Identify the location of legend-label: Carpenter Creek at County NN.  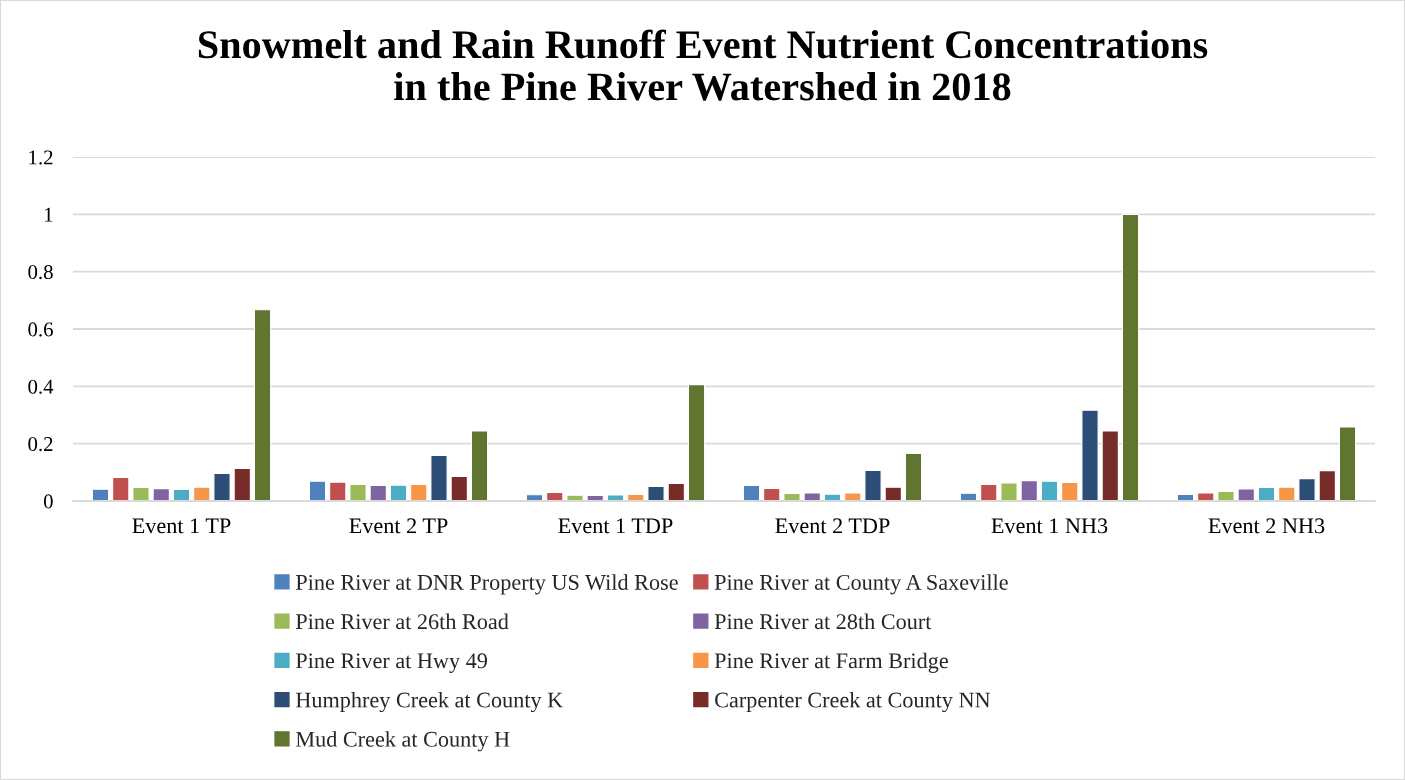
(853, 702).